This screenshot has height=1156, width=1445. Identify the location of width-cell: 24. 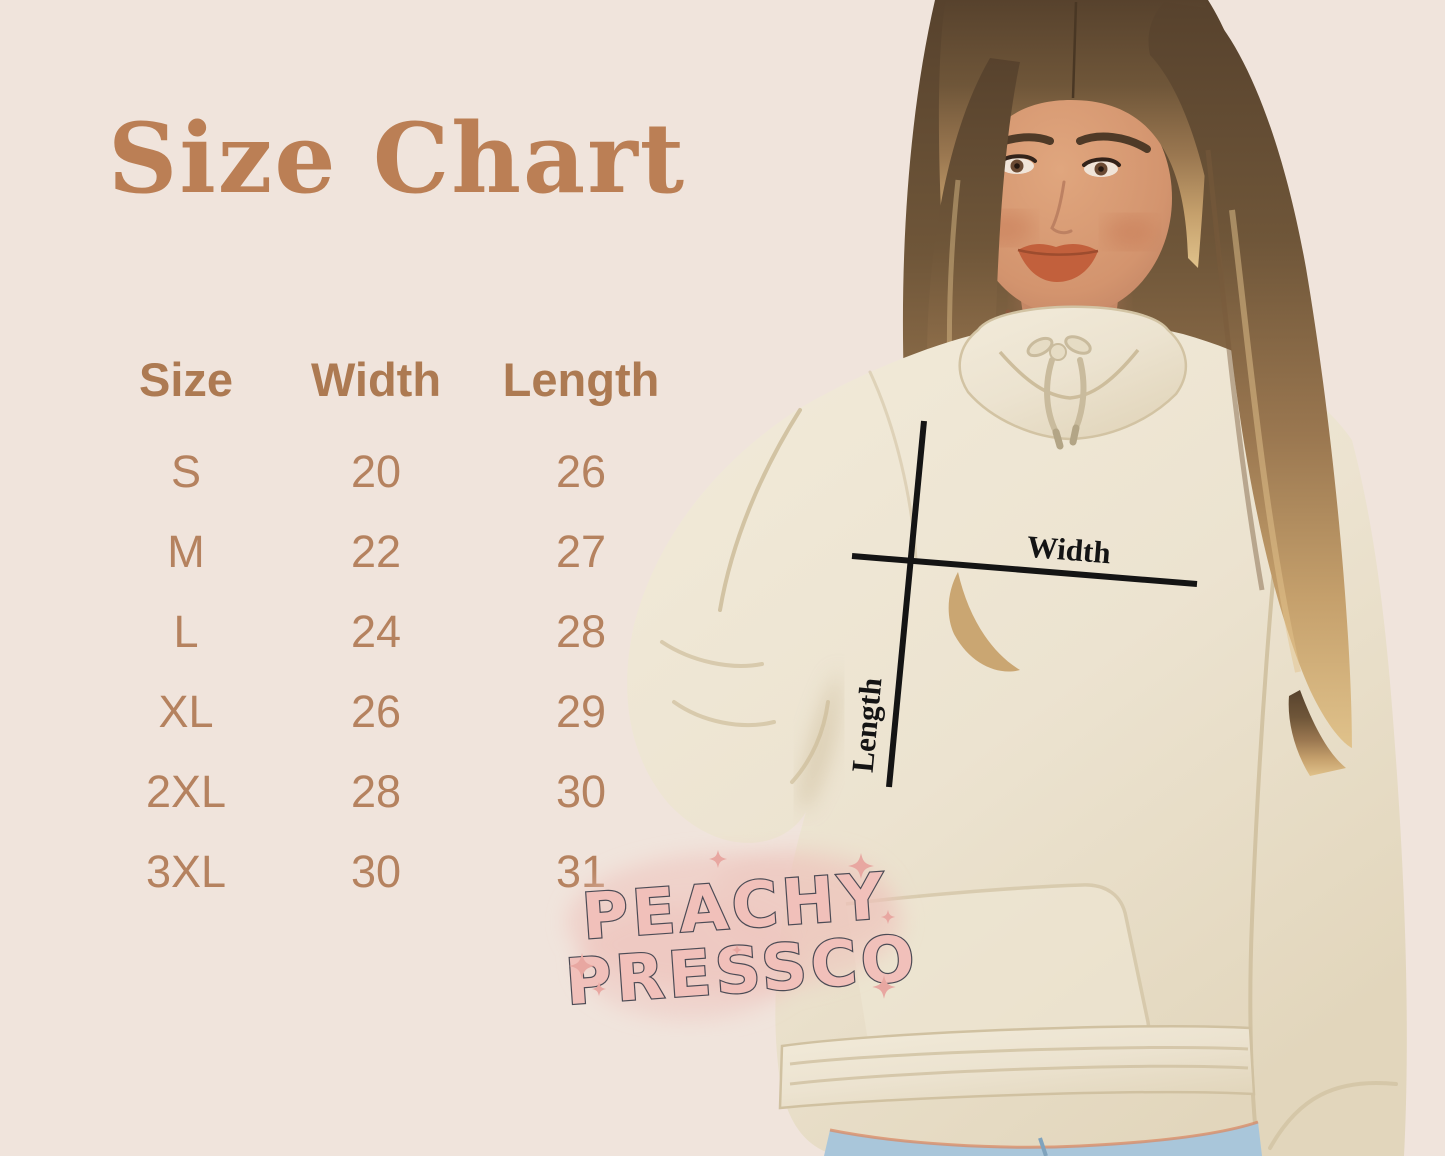
(376, 631).